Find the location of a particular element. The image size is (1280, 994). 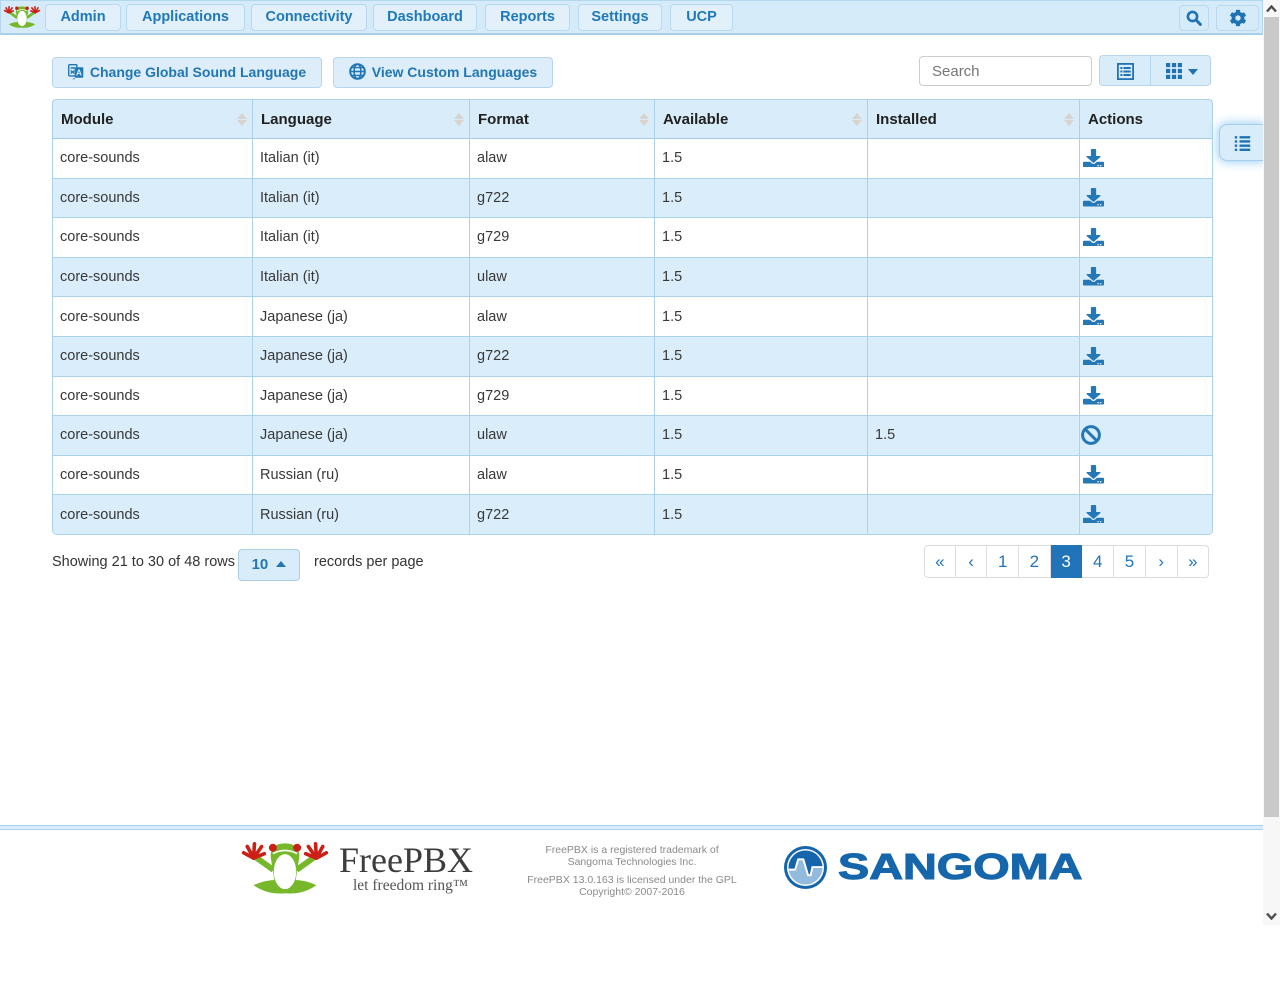

svg-text: A is located at coordinates (79, 73).